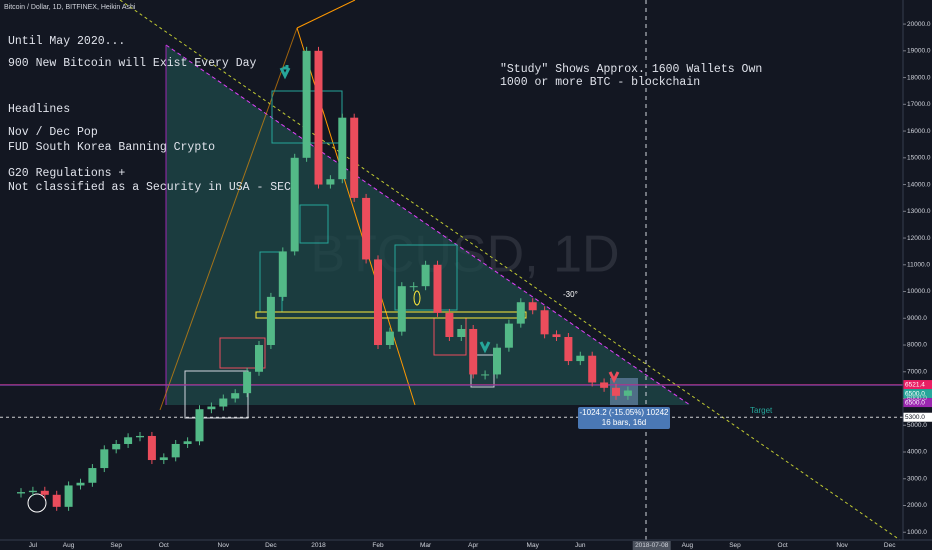 Image resolution: width=932 pixels, height=550 pixels. Describe the element at coordinates (919, 211) in the screenshot. I see `y-tick-label: 13000.0` at that location.